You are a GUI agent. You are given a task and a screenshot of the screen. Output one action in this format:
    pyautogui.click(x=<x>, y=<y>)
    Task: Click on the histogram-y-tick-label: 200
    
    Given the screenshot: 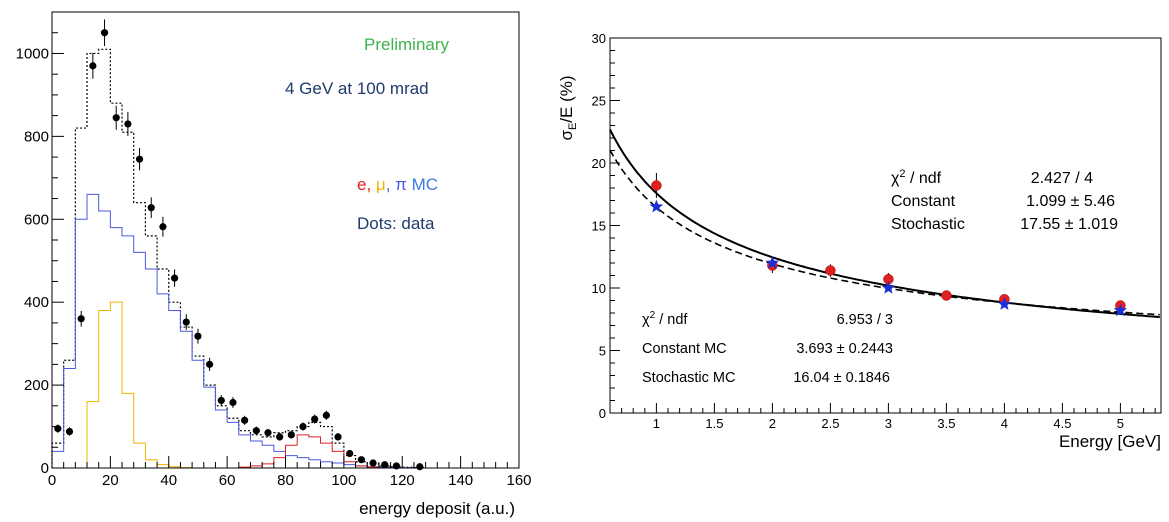 What is the action you would take?
    pyautogui.click(x=36, y=385)
    